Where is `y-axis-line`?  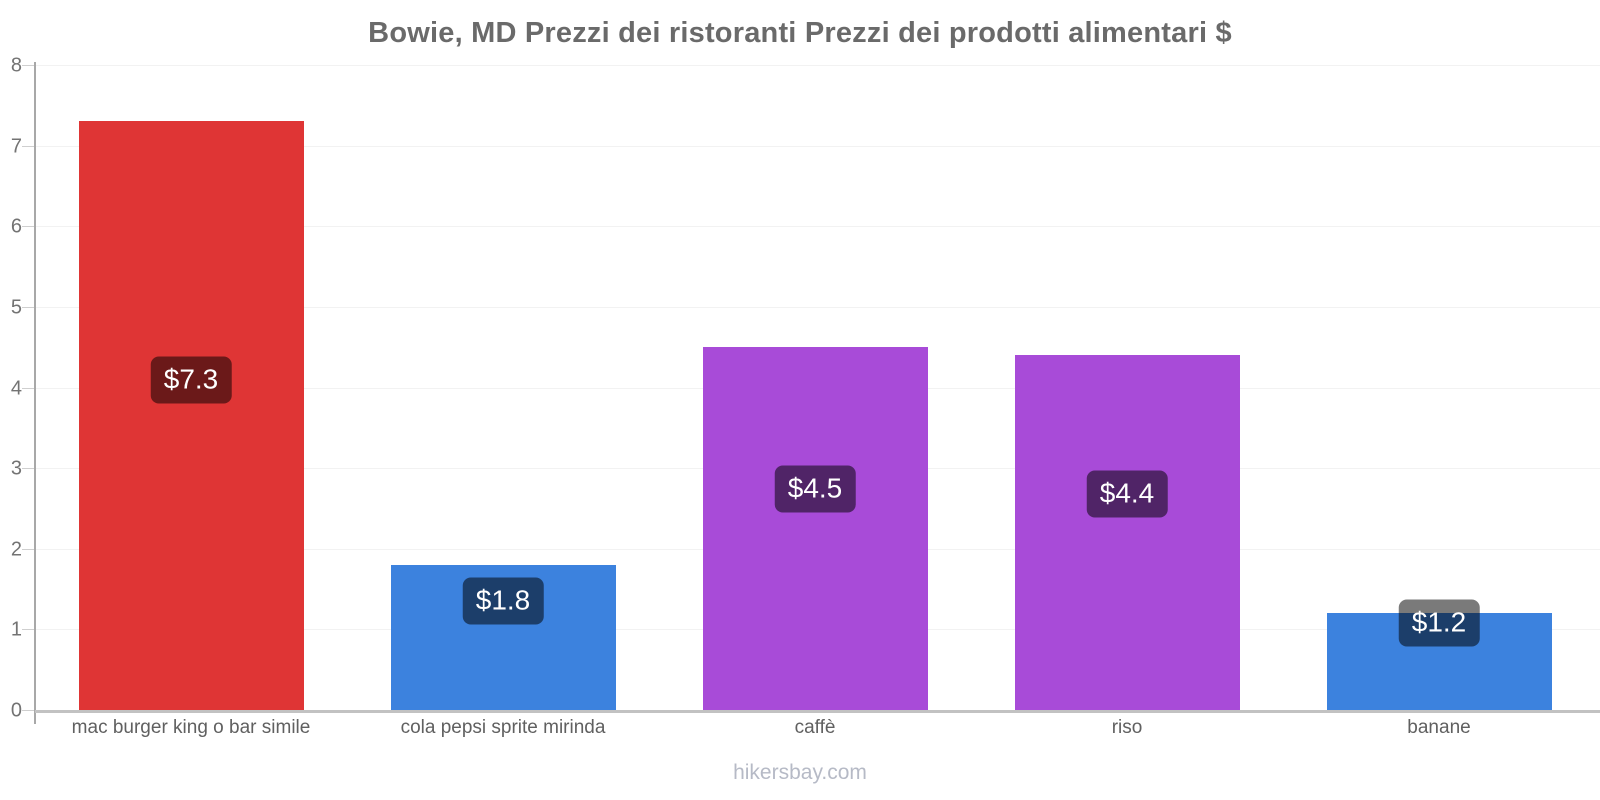 y-axis-line is located at coordinates (35, 393).